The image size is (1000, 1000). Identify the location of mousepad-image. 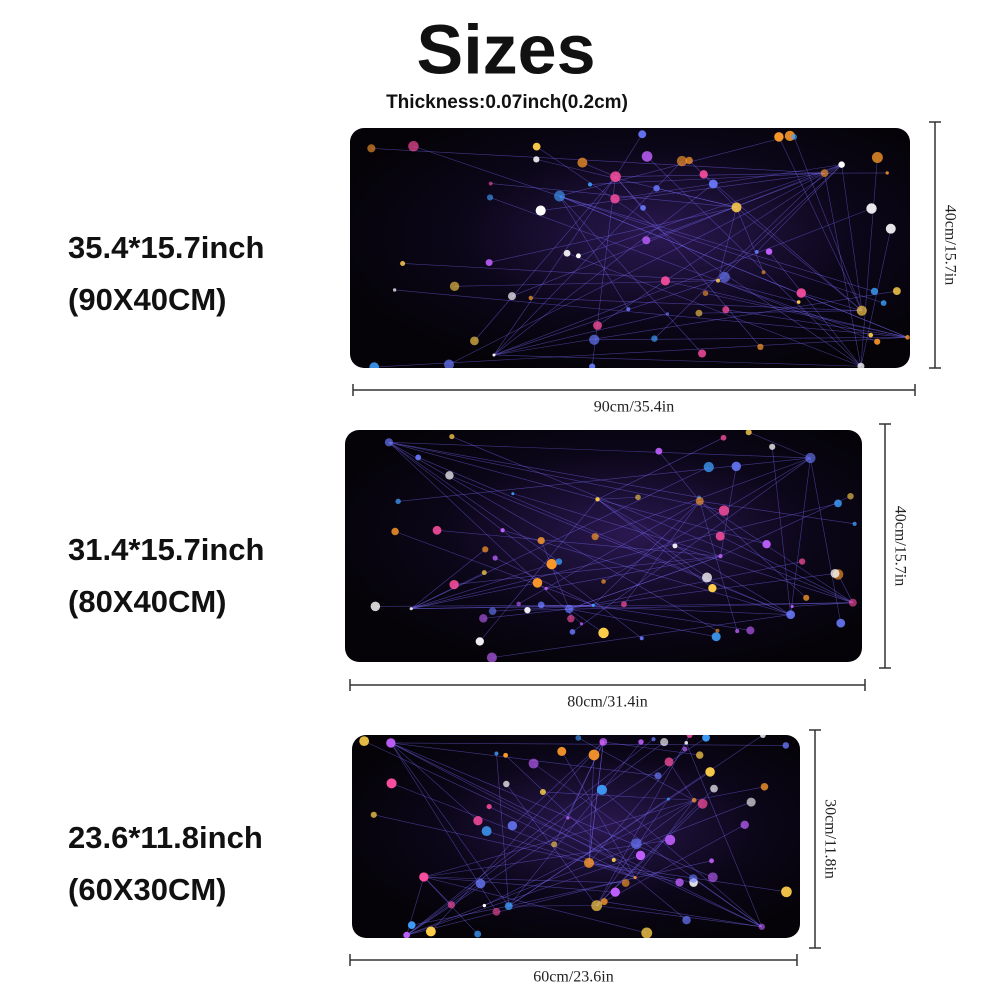
(630, 248).